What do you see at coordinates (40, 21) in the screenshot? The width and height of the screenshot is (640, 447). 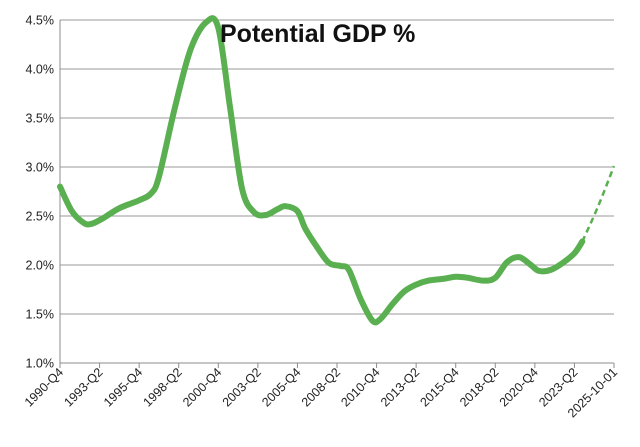 I see `y-tick-label: 4.5%` at bounding box center [40, 21].